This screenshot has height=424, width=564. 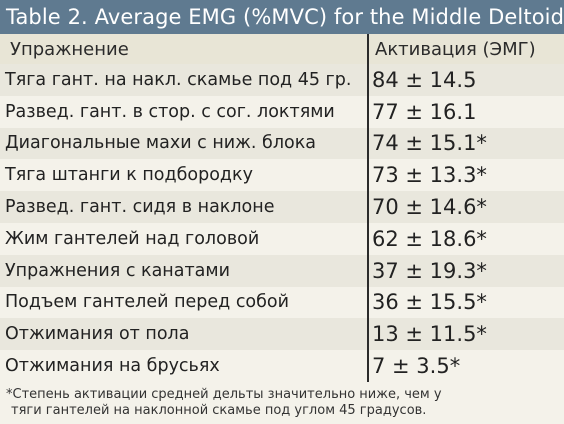 I want to click on table-header-row: Упражнение Активация (ЭМГ), so click(x=282, y=49).